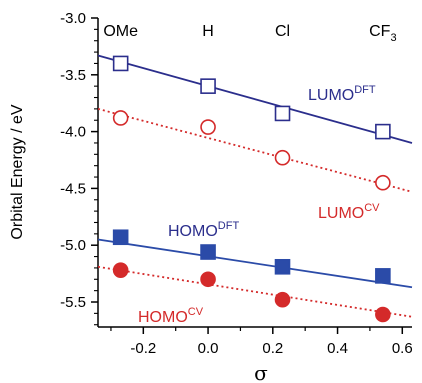  I want to click on substituent-label: Cl, so click(282, 31).